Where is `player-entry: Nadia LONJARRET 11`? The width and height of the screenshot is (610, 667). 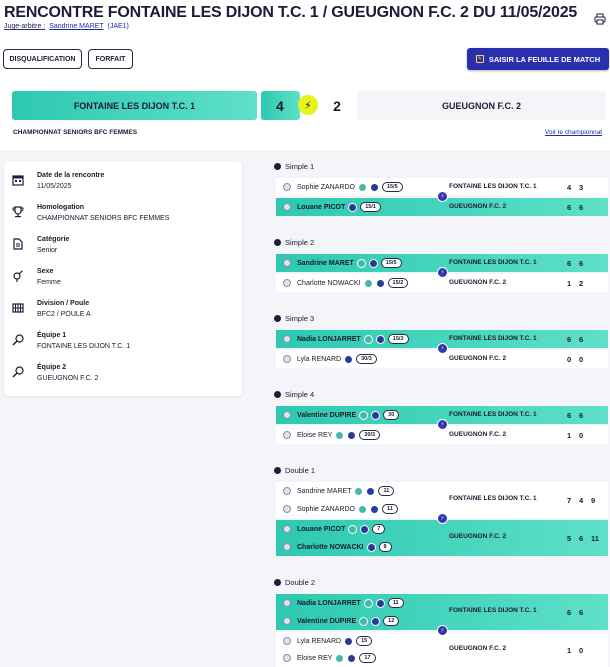
player-entry: Nadia LONJARRET 11 is located at coordinates (350, 603).